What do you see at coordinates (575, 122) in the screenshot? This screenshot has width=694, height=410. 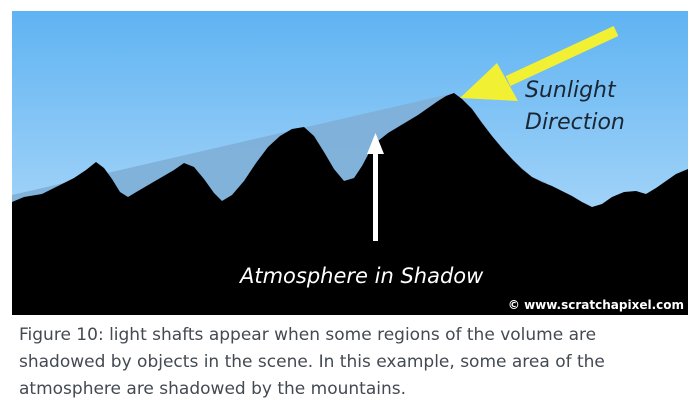 I see `sunlight-label-line2: Direction` at bounding box center [575, 122].